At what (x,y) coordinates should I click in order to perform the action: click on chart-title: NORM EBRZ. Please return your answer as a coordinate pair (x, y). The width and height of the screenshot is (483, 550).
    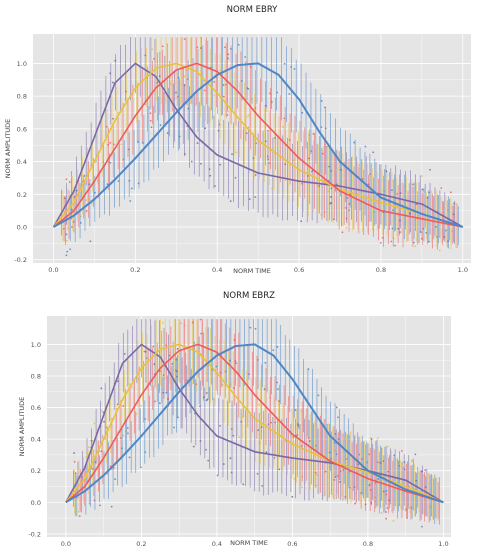
    Looking at the image, I should click on (249, 296).